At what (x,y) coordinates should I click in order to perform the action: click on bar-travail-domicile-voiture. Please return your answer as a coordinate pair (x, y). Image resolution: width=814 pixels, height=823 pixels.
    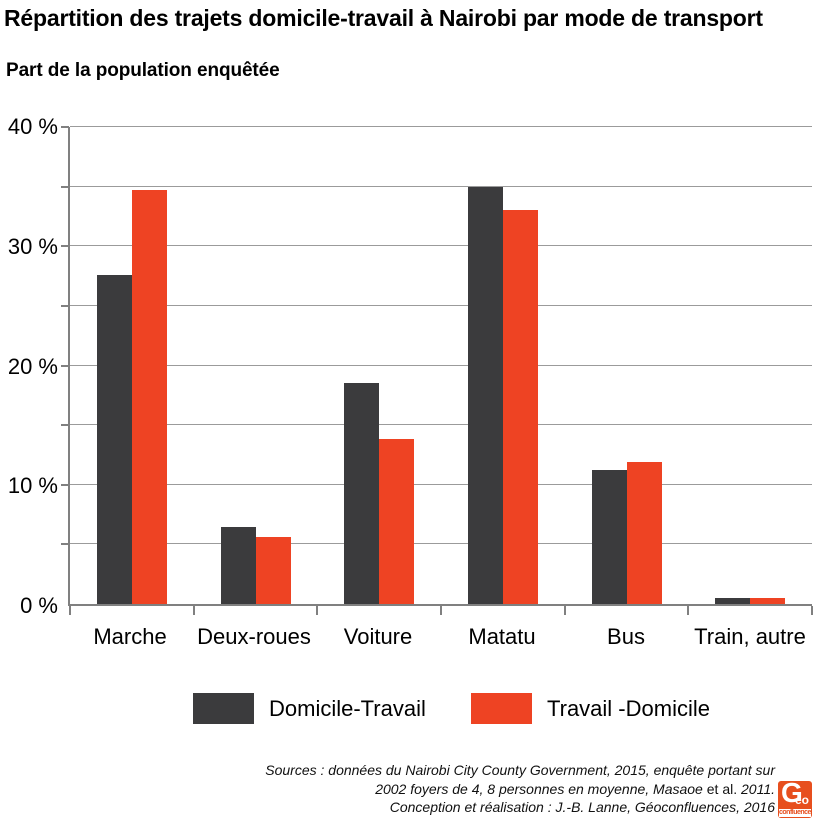
    Looking at the image, I should click on (397, 521).